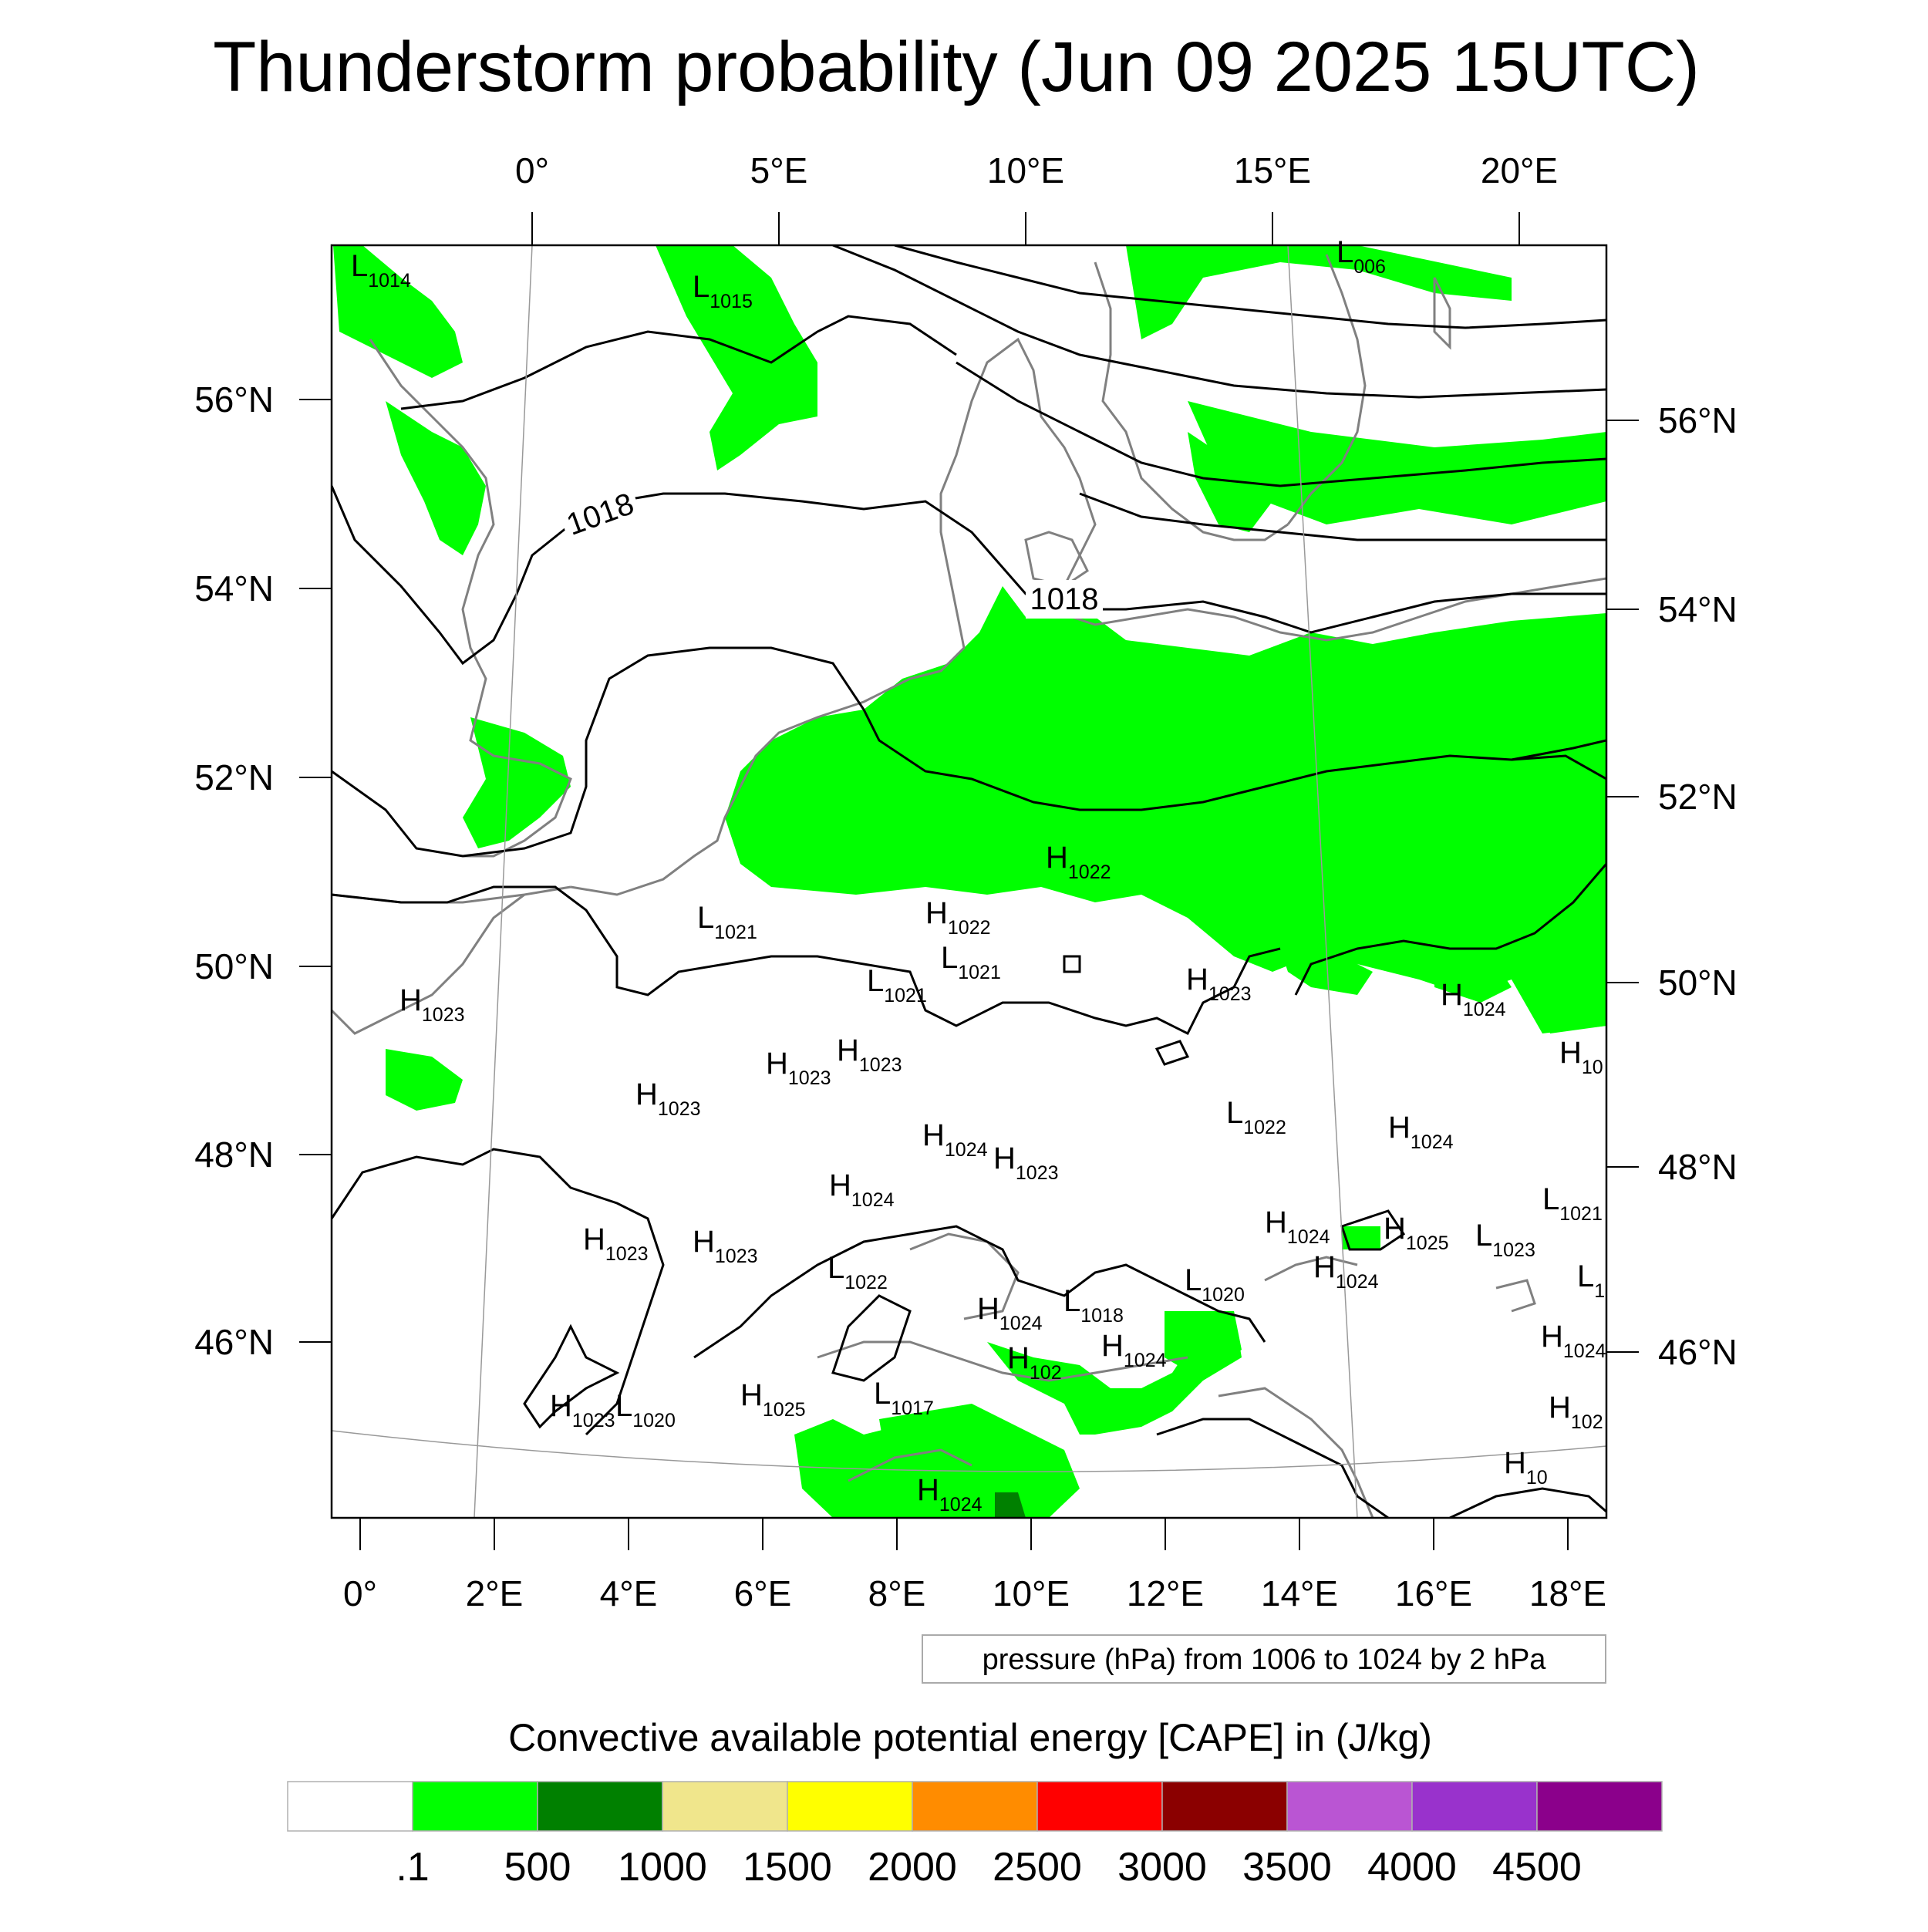 The width and height of the screenshot is (1928, 1932). I want to click on coastline-jutland, so click(1003, 508).